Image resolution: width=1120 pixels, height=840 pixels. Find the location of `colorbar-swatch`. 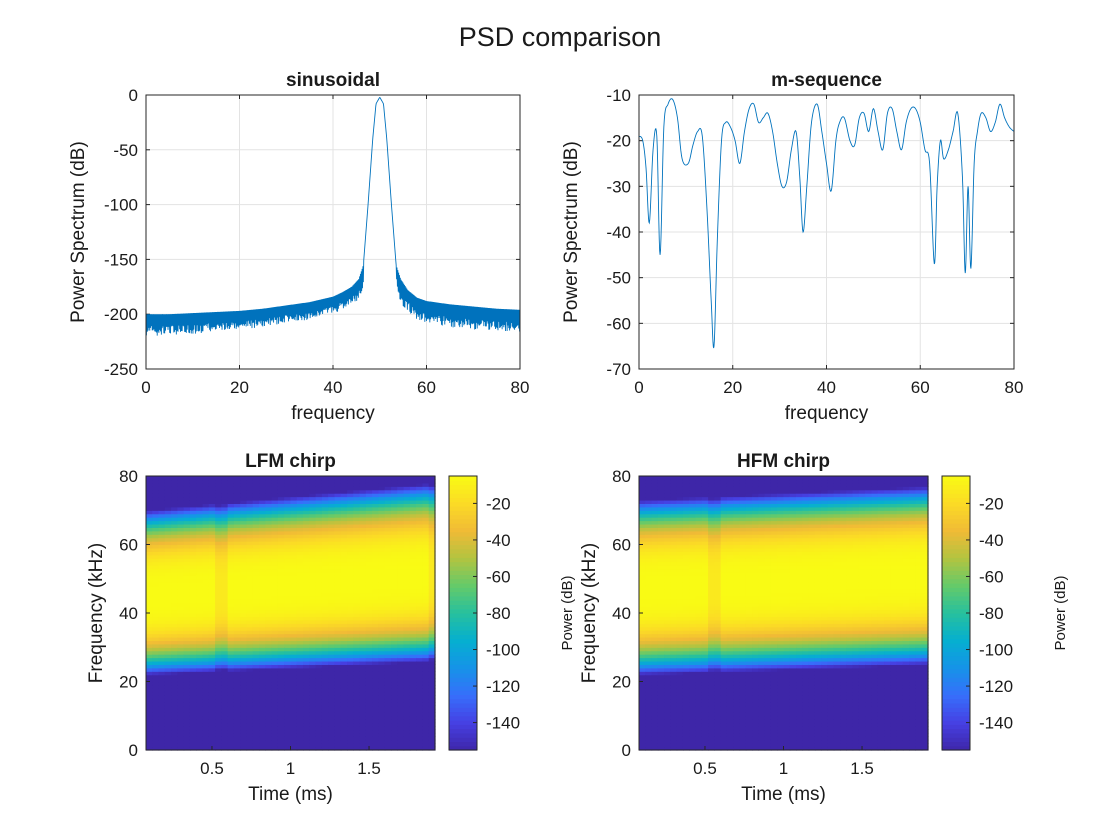

colorbar-swatch is located at coordinates (463, 697).